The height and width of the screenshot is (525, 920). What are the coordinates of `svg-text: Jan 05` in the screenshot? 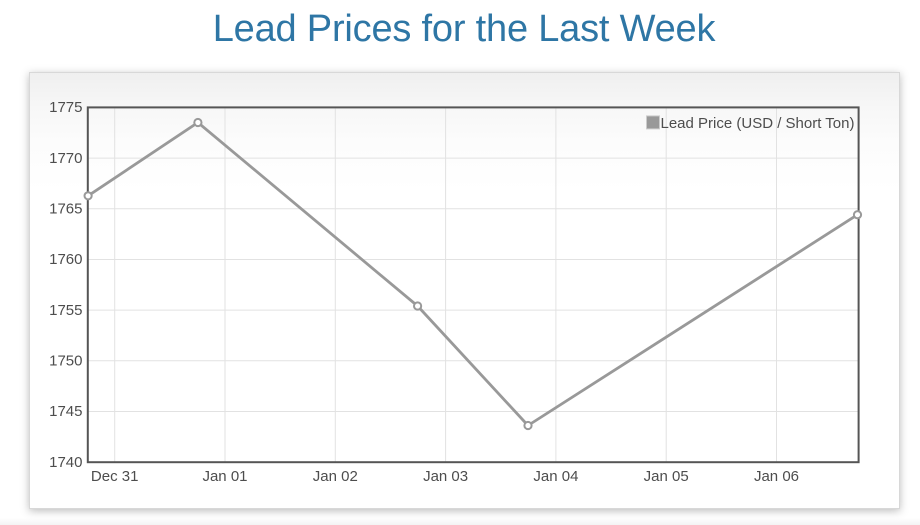 It's located at (666, 476).